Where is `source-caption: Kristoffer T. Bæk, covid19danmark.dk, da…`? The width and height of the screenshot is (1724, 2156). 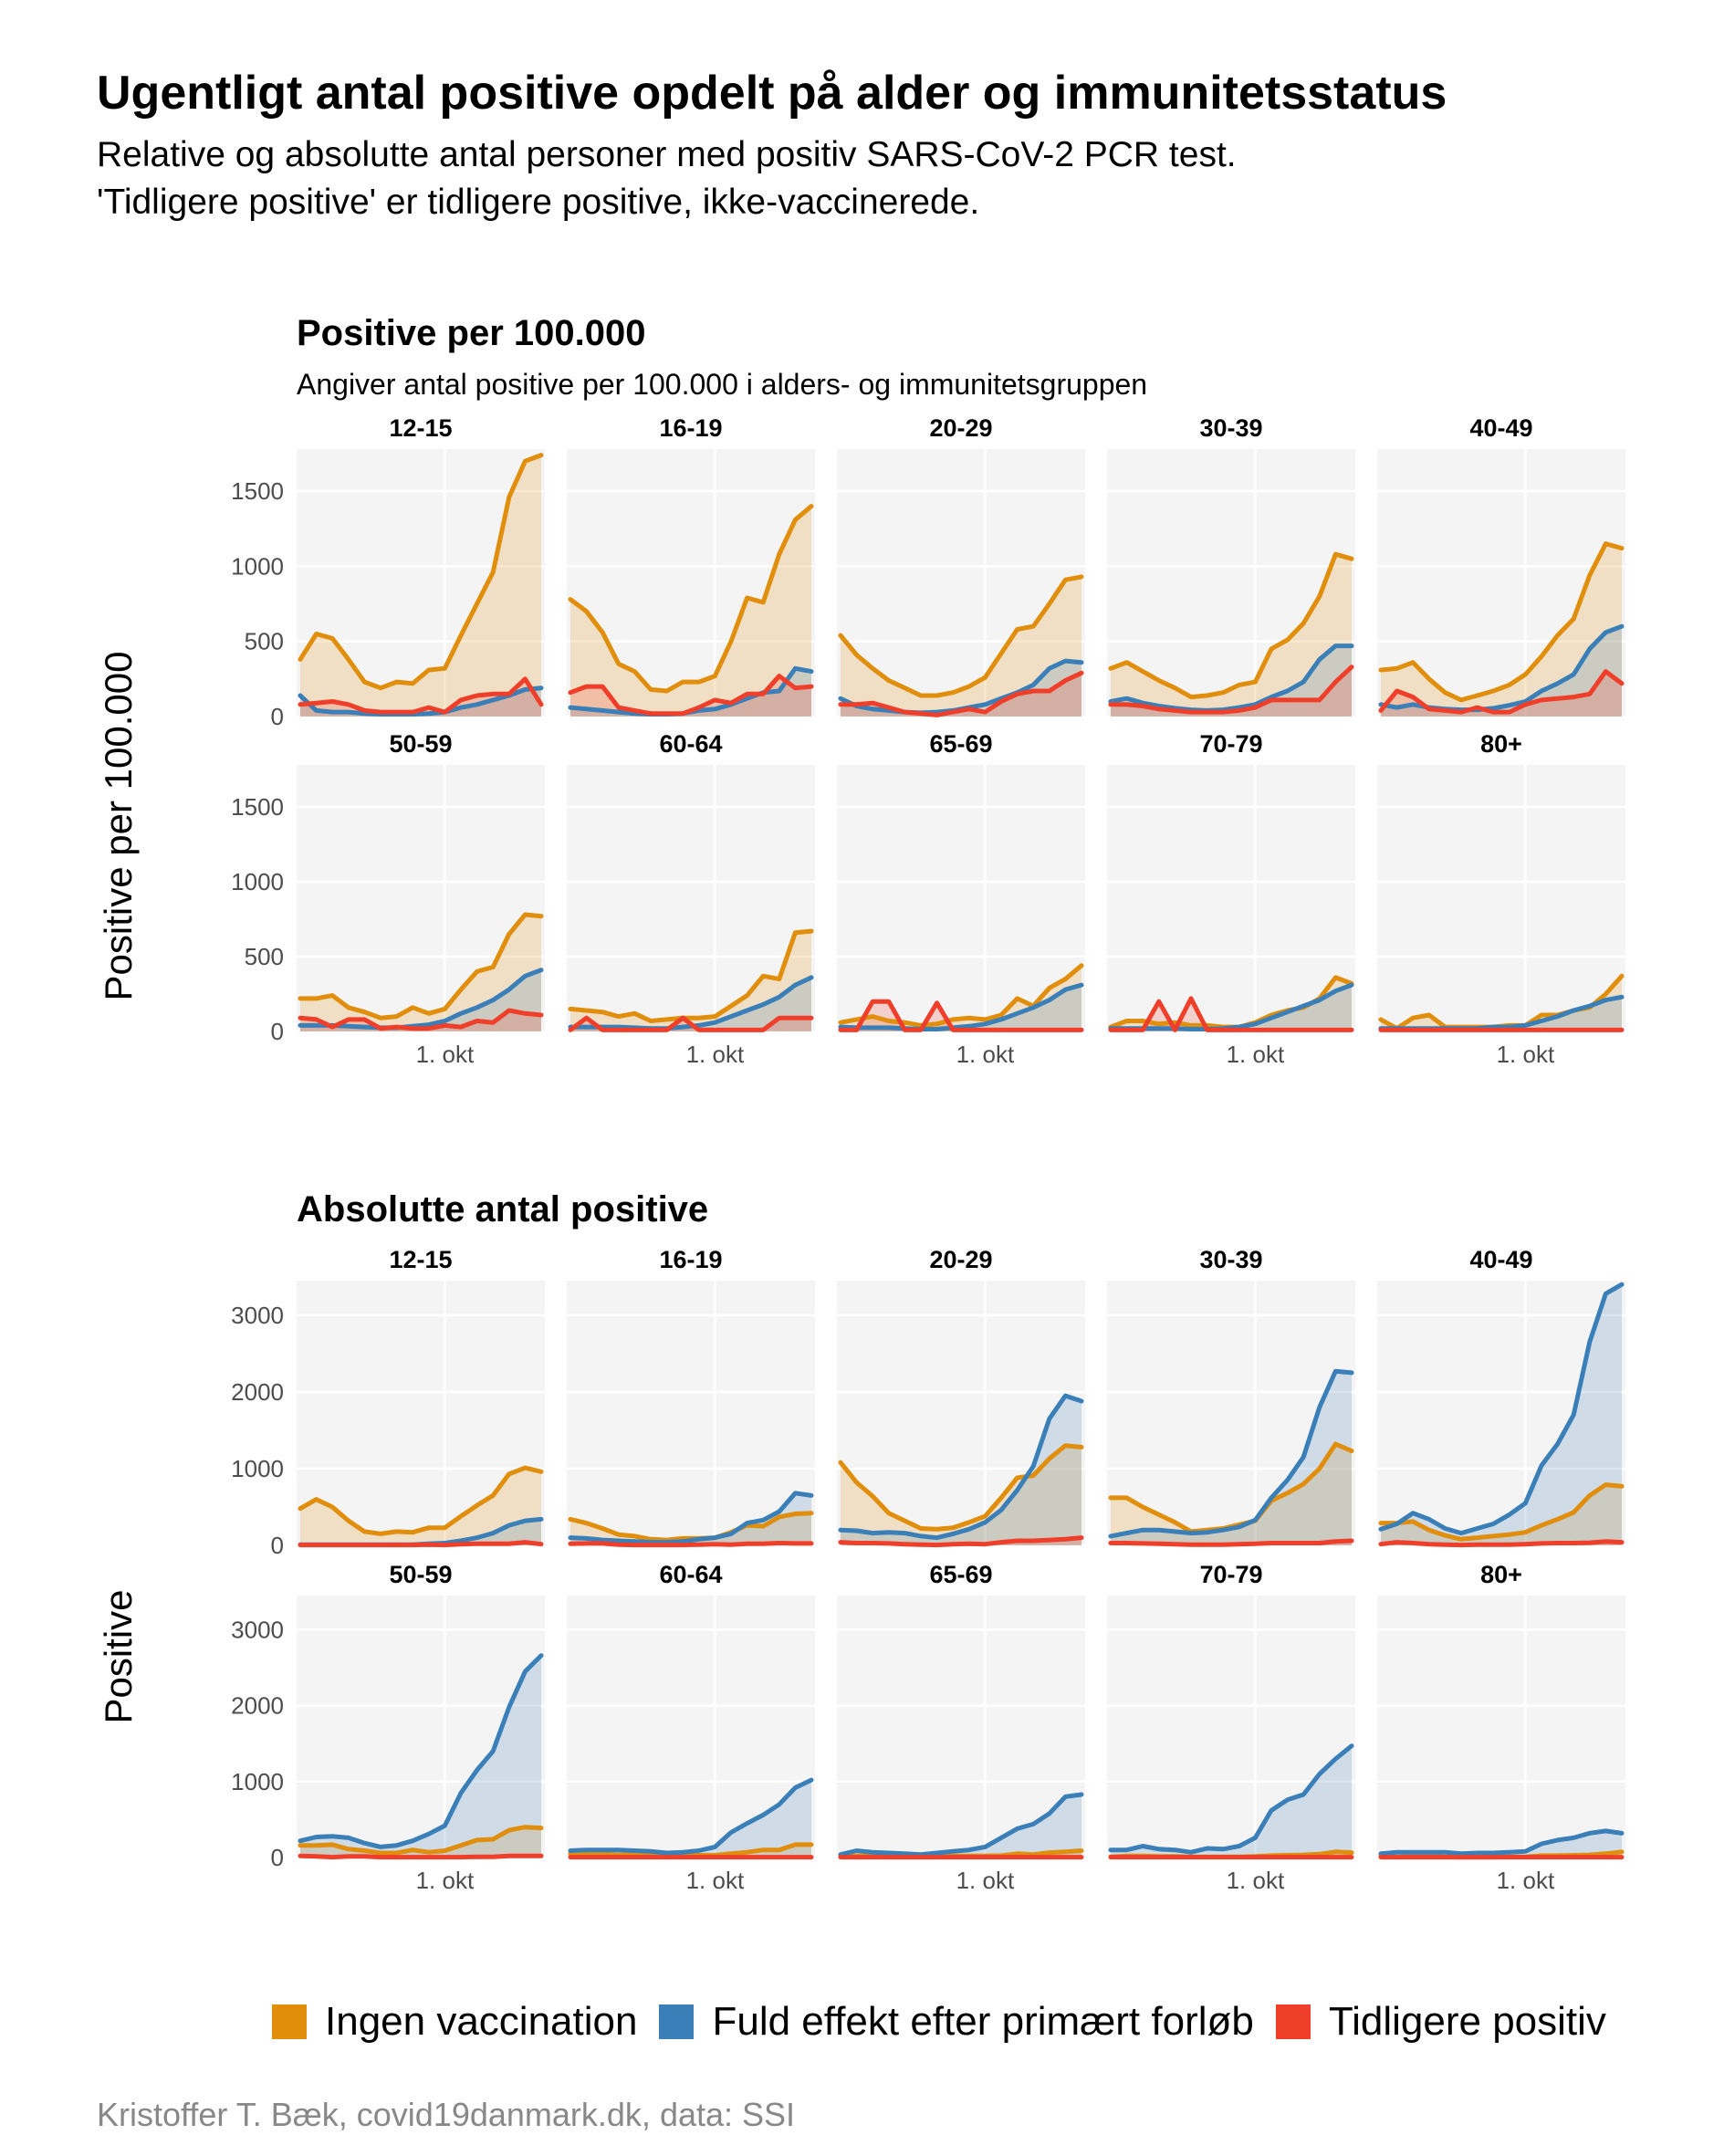 source-caption: Kristoffer T. Bæk, covid19danmark.dk, da… is located at coordinates (447, 2115).